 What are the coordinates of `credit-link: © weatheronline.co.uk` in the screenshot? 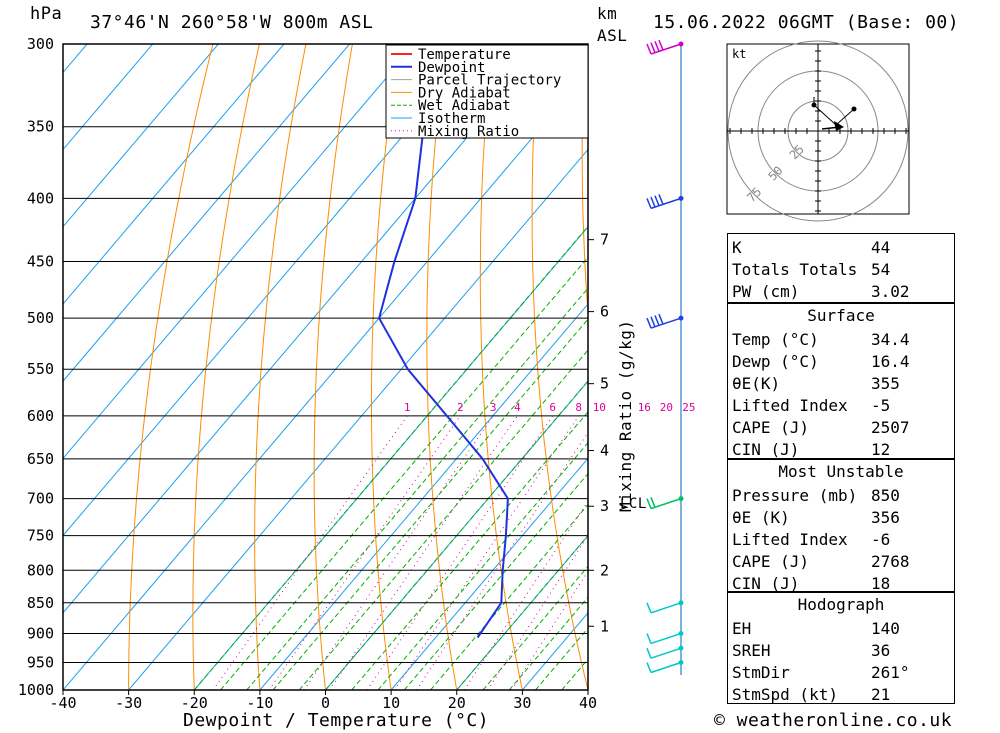 It's located at (833, 720).